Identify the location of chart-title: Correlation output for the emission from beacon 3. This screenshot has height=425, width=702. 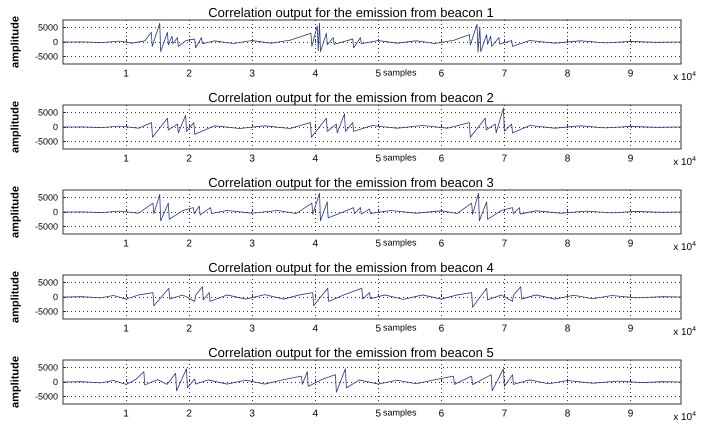
(351, 182).